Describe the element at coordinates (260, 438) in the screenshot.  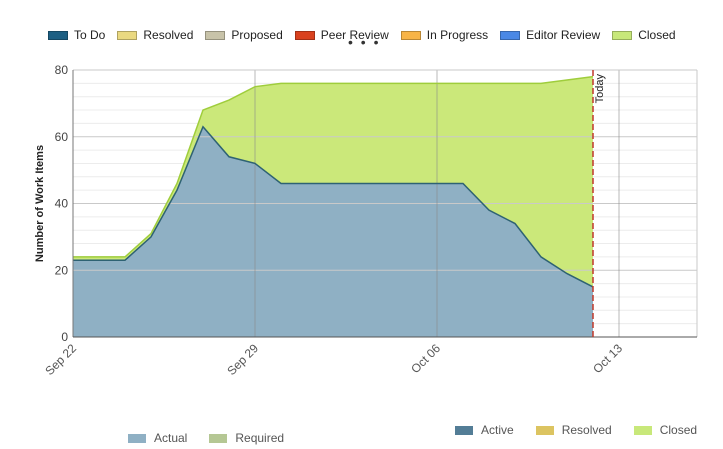
I see `legend-label: Required` at that location.